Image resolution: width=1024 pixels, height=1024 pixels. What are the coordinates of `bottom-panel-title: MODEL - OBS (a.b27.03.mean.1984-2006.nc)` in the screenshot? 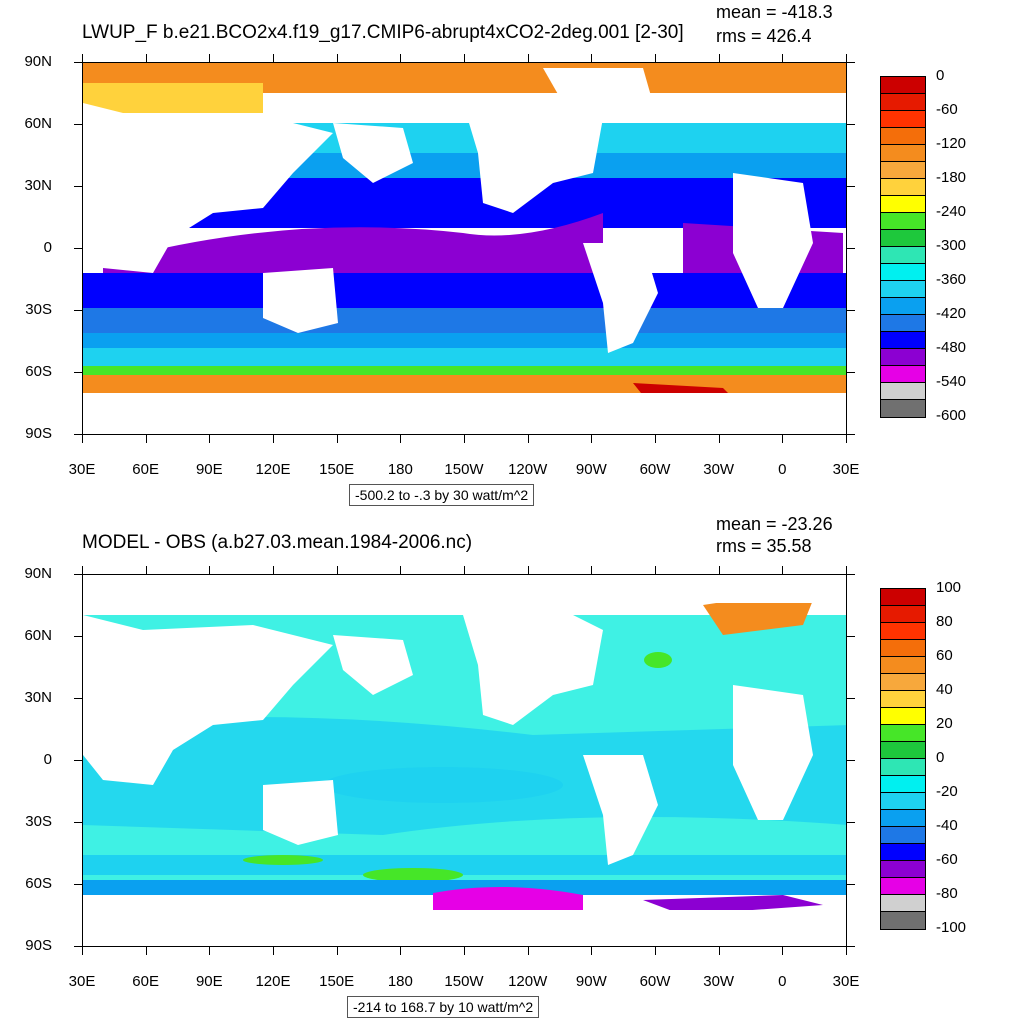 It's located at (277, 542).